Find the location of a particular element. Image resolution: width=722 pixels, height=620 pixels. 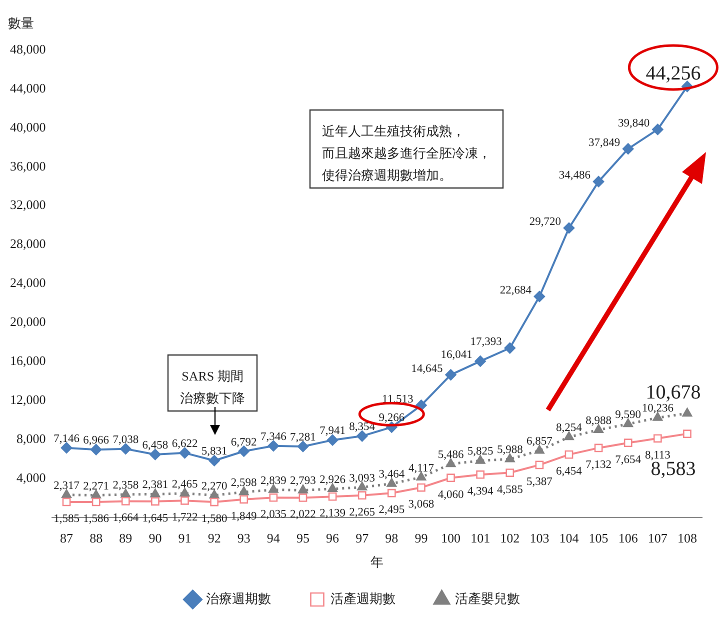

data-label: 4,060 is located at coordinates (451, 494).